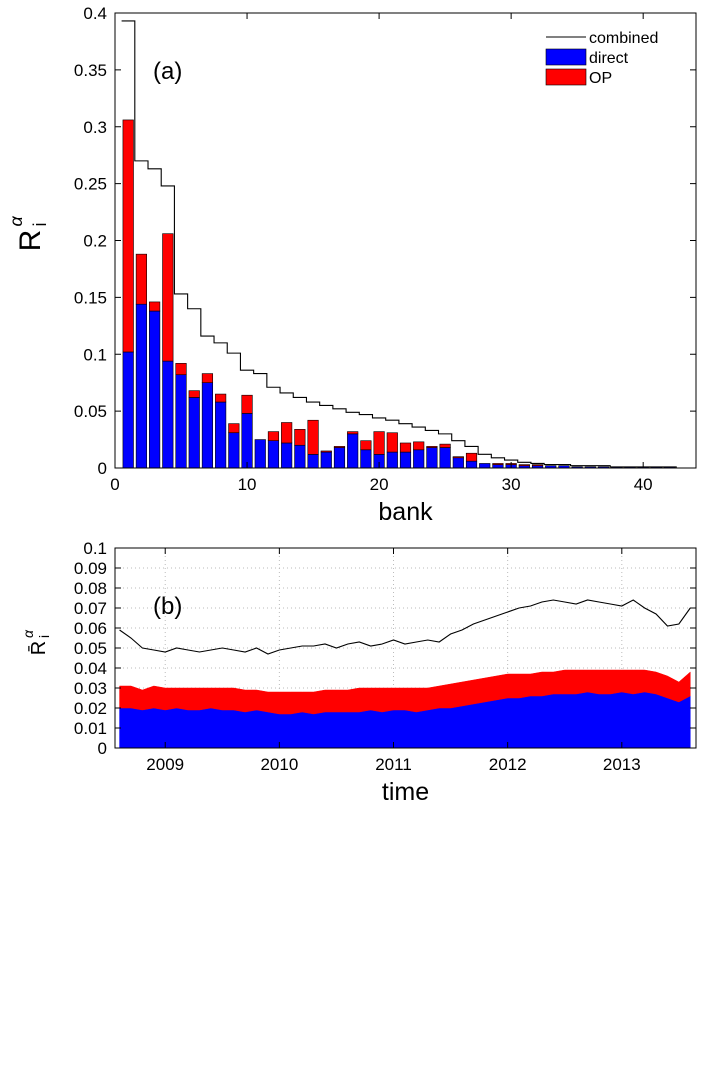  What do you see at coordinates (90, 688) in the screenshot?
I see `y-tick-label: 0.03` at bounding box center [90, 688].